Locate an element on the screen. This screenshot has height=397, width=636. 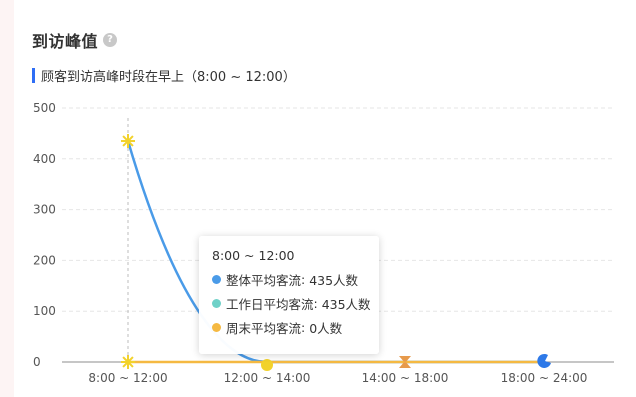
x-tick-label: 12:00 ~ 14:00 is located at coordinates (267, 378).